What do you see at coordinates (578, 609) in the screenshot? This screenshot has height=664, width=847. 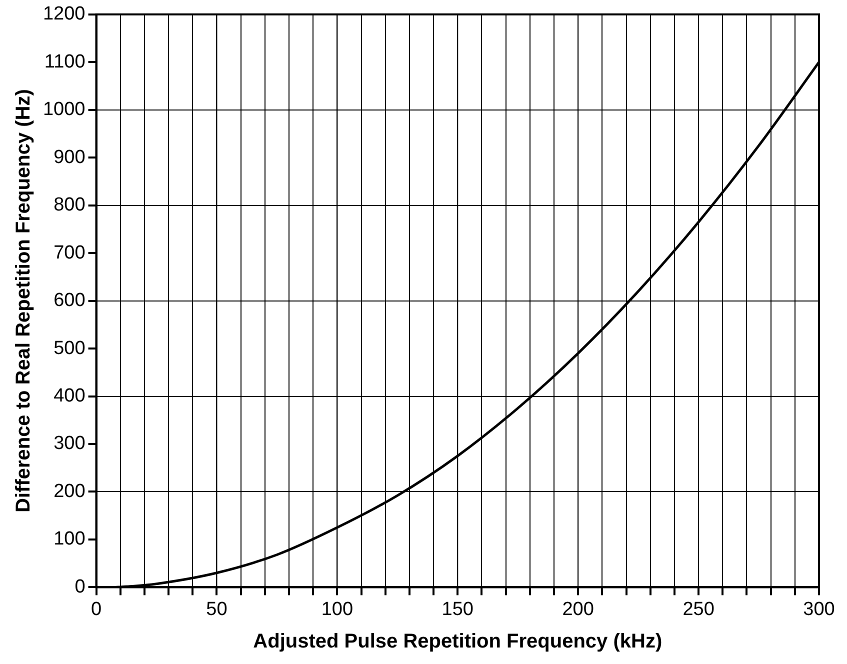 I see `x-tick-label: 200` at bounding box center [578, 609].